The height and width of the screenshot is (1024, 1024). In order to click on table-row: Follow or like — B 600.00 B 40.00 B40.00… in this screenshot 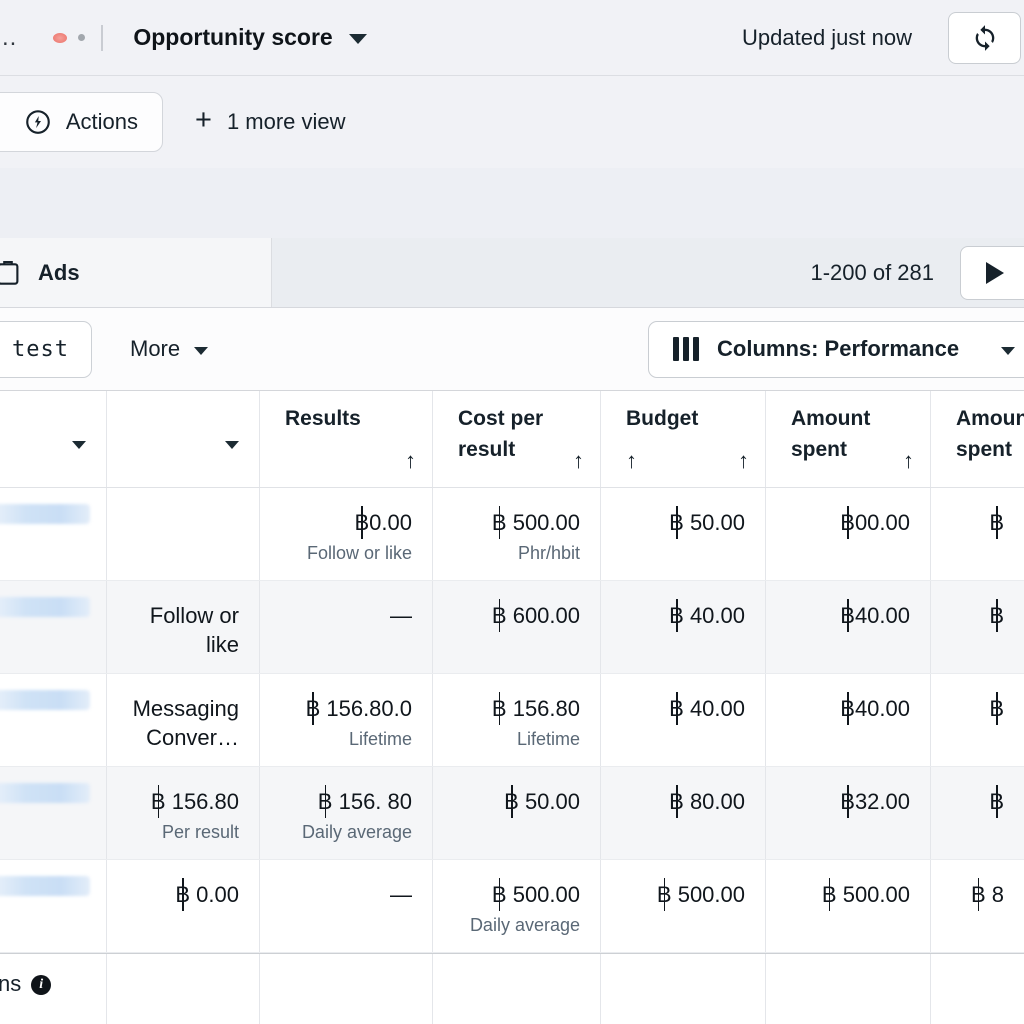, I will do `click(512, 627)`.